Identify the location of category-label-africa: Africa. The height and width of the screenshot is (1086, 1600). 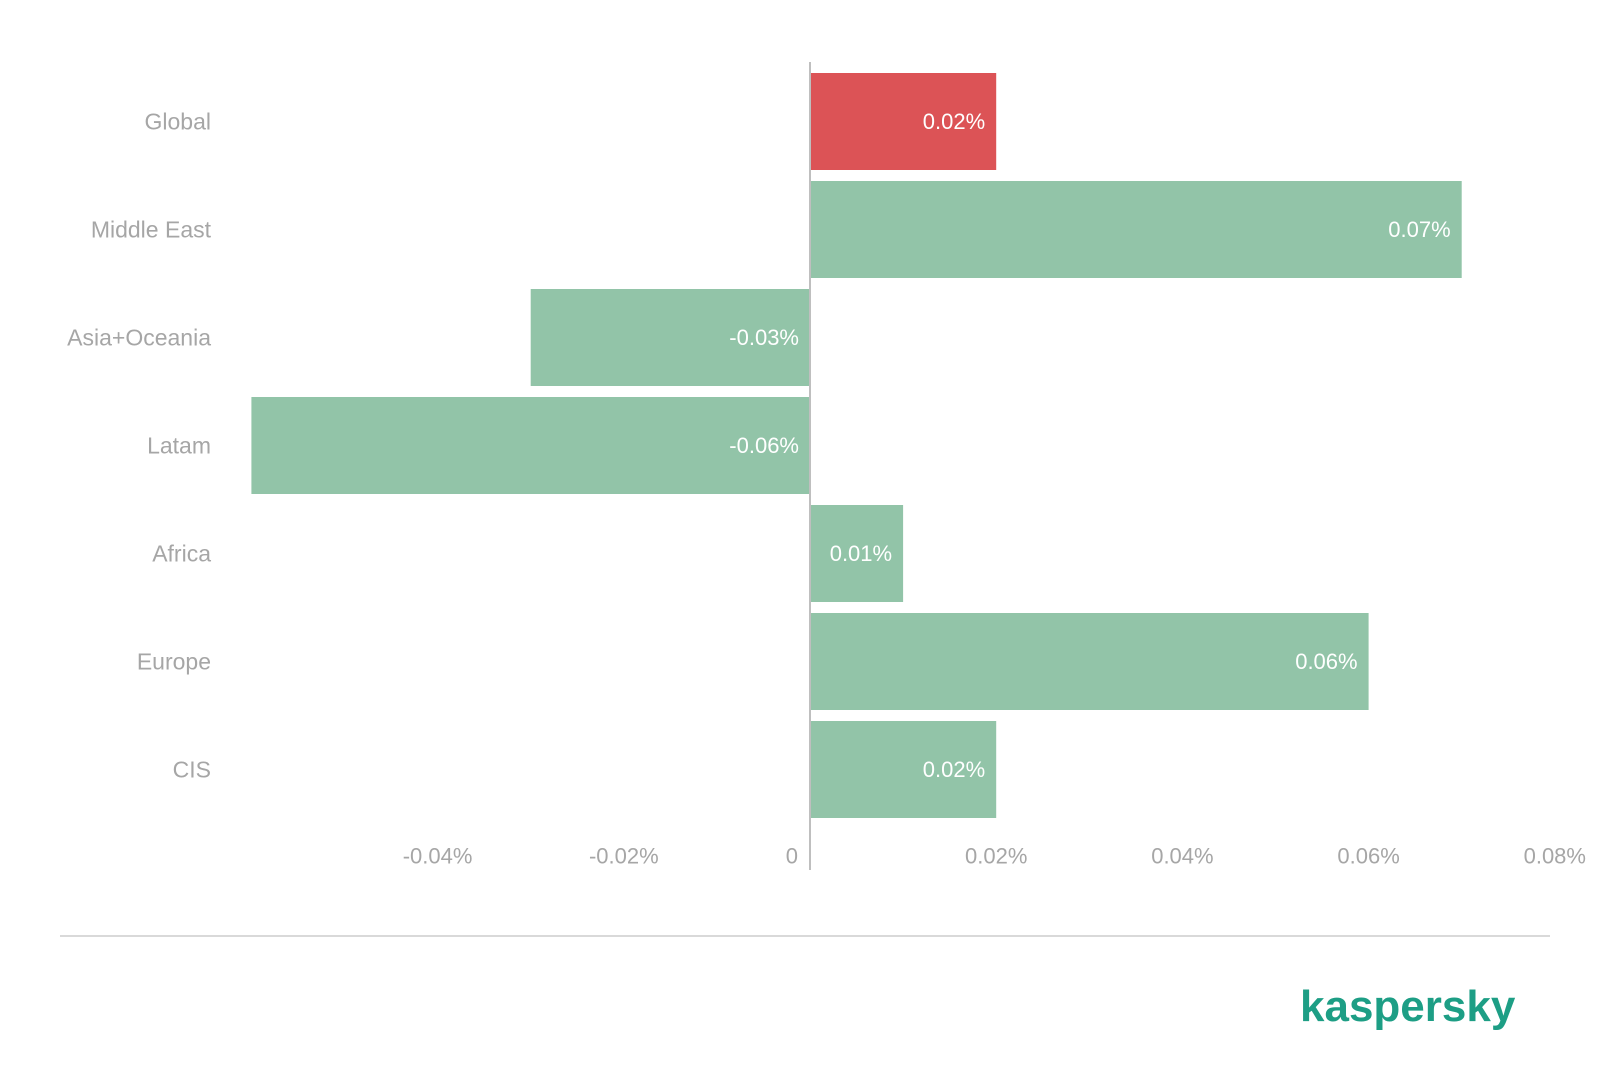
(181, 554).